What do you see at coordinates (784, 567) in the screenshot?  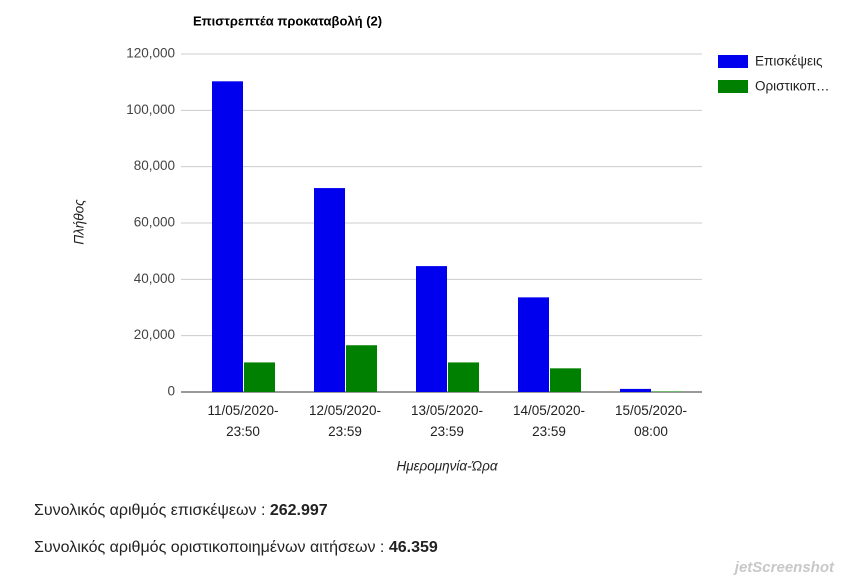 I see `watermark: jetScreenshot` at bounding box center [784, 567].